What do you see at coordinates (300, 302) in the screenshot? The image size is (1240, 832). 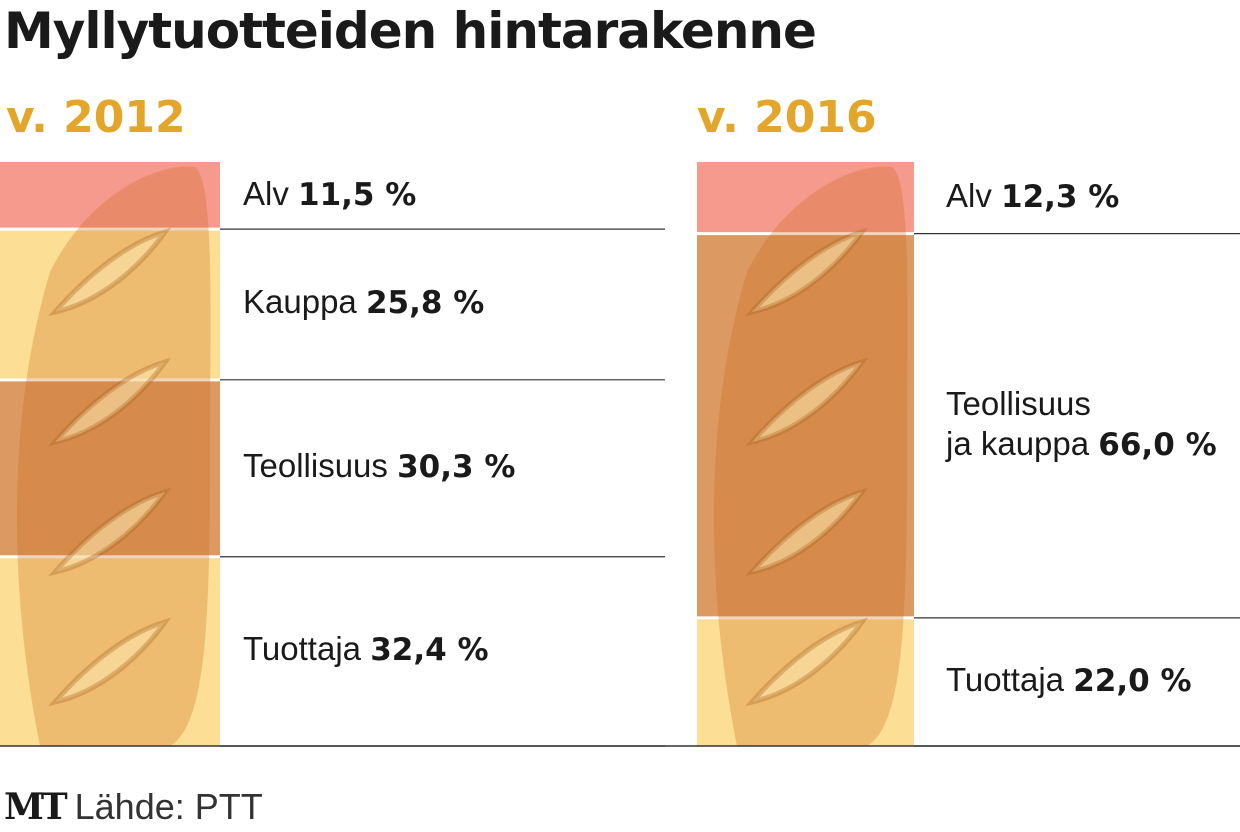 I see `segment-name: Kauppa` at bounding box center [300, 302].